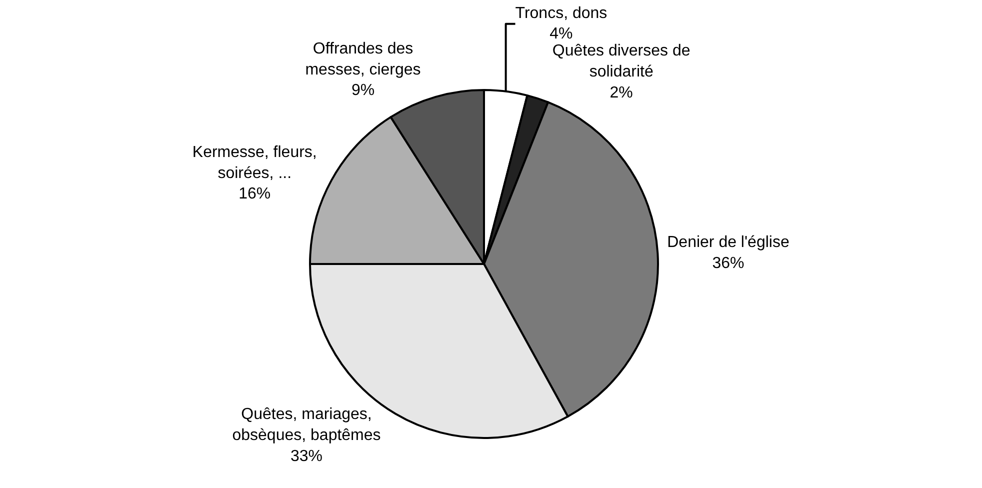  What do you see at coordinates (254, 194) in the screenshot?
I see `data-label: 16%` at bounding box center [254, 194].